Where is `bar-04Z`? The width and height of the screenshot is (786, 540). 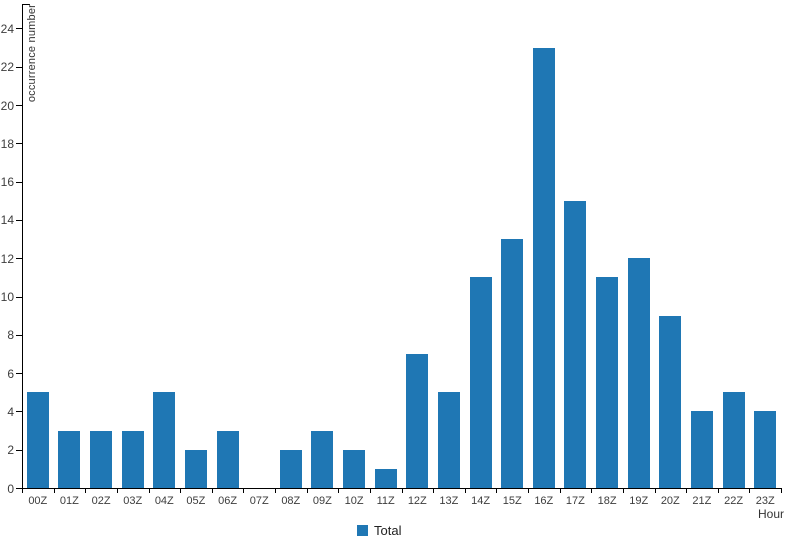 bar-04Z is located at coordinates (164, 440).